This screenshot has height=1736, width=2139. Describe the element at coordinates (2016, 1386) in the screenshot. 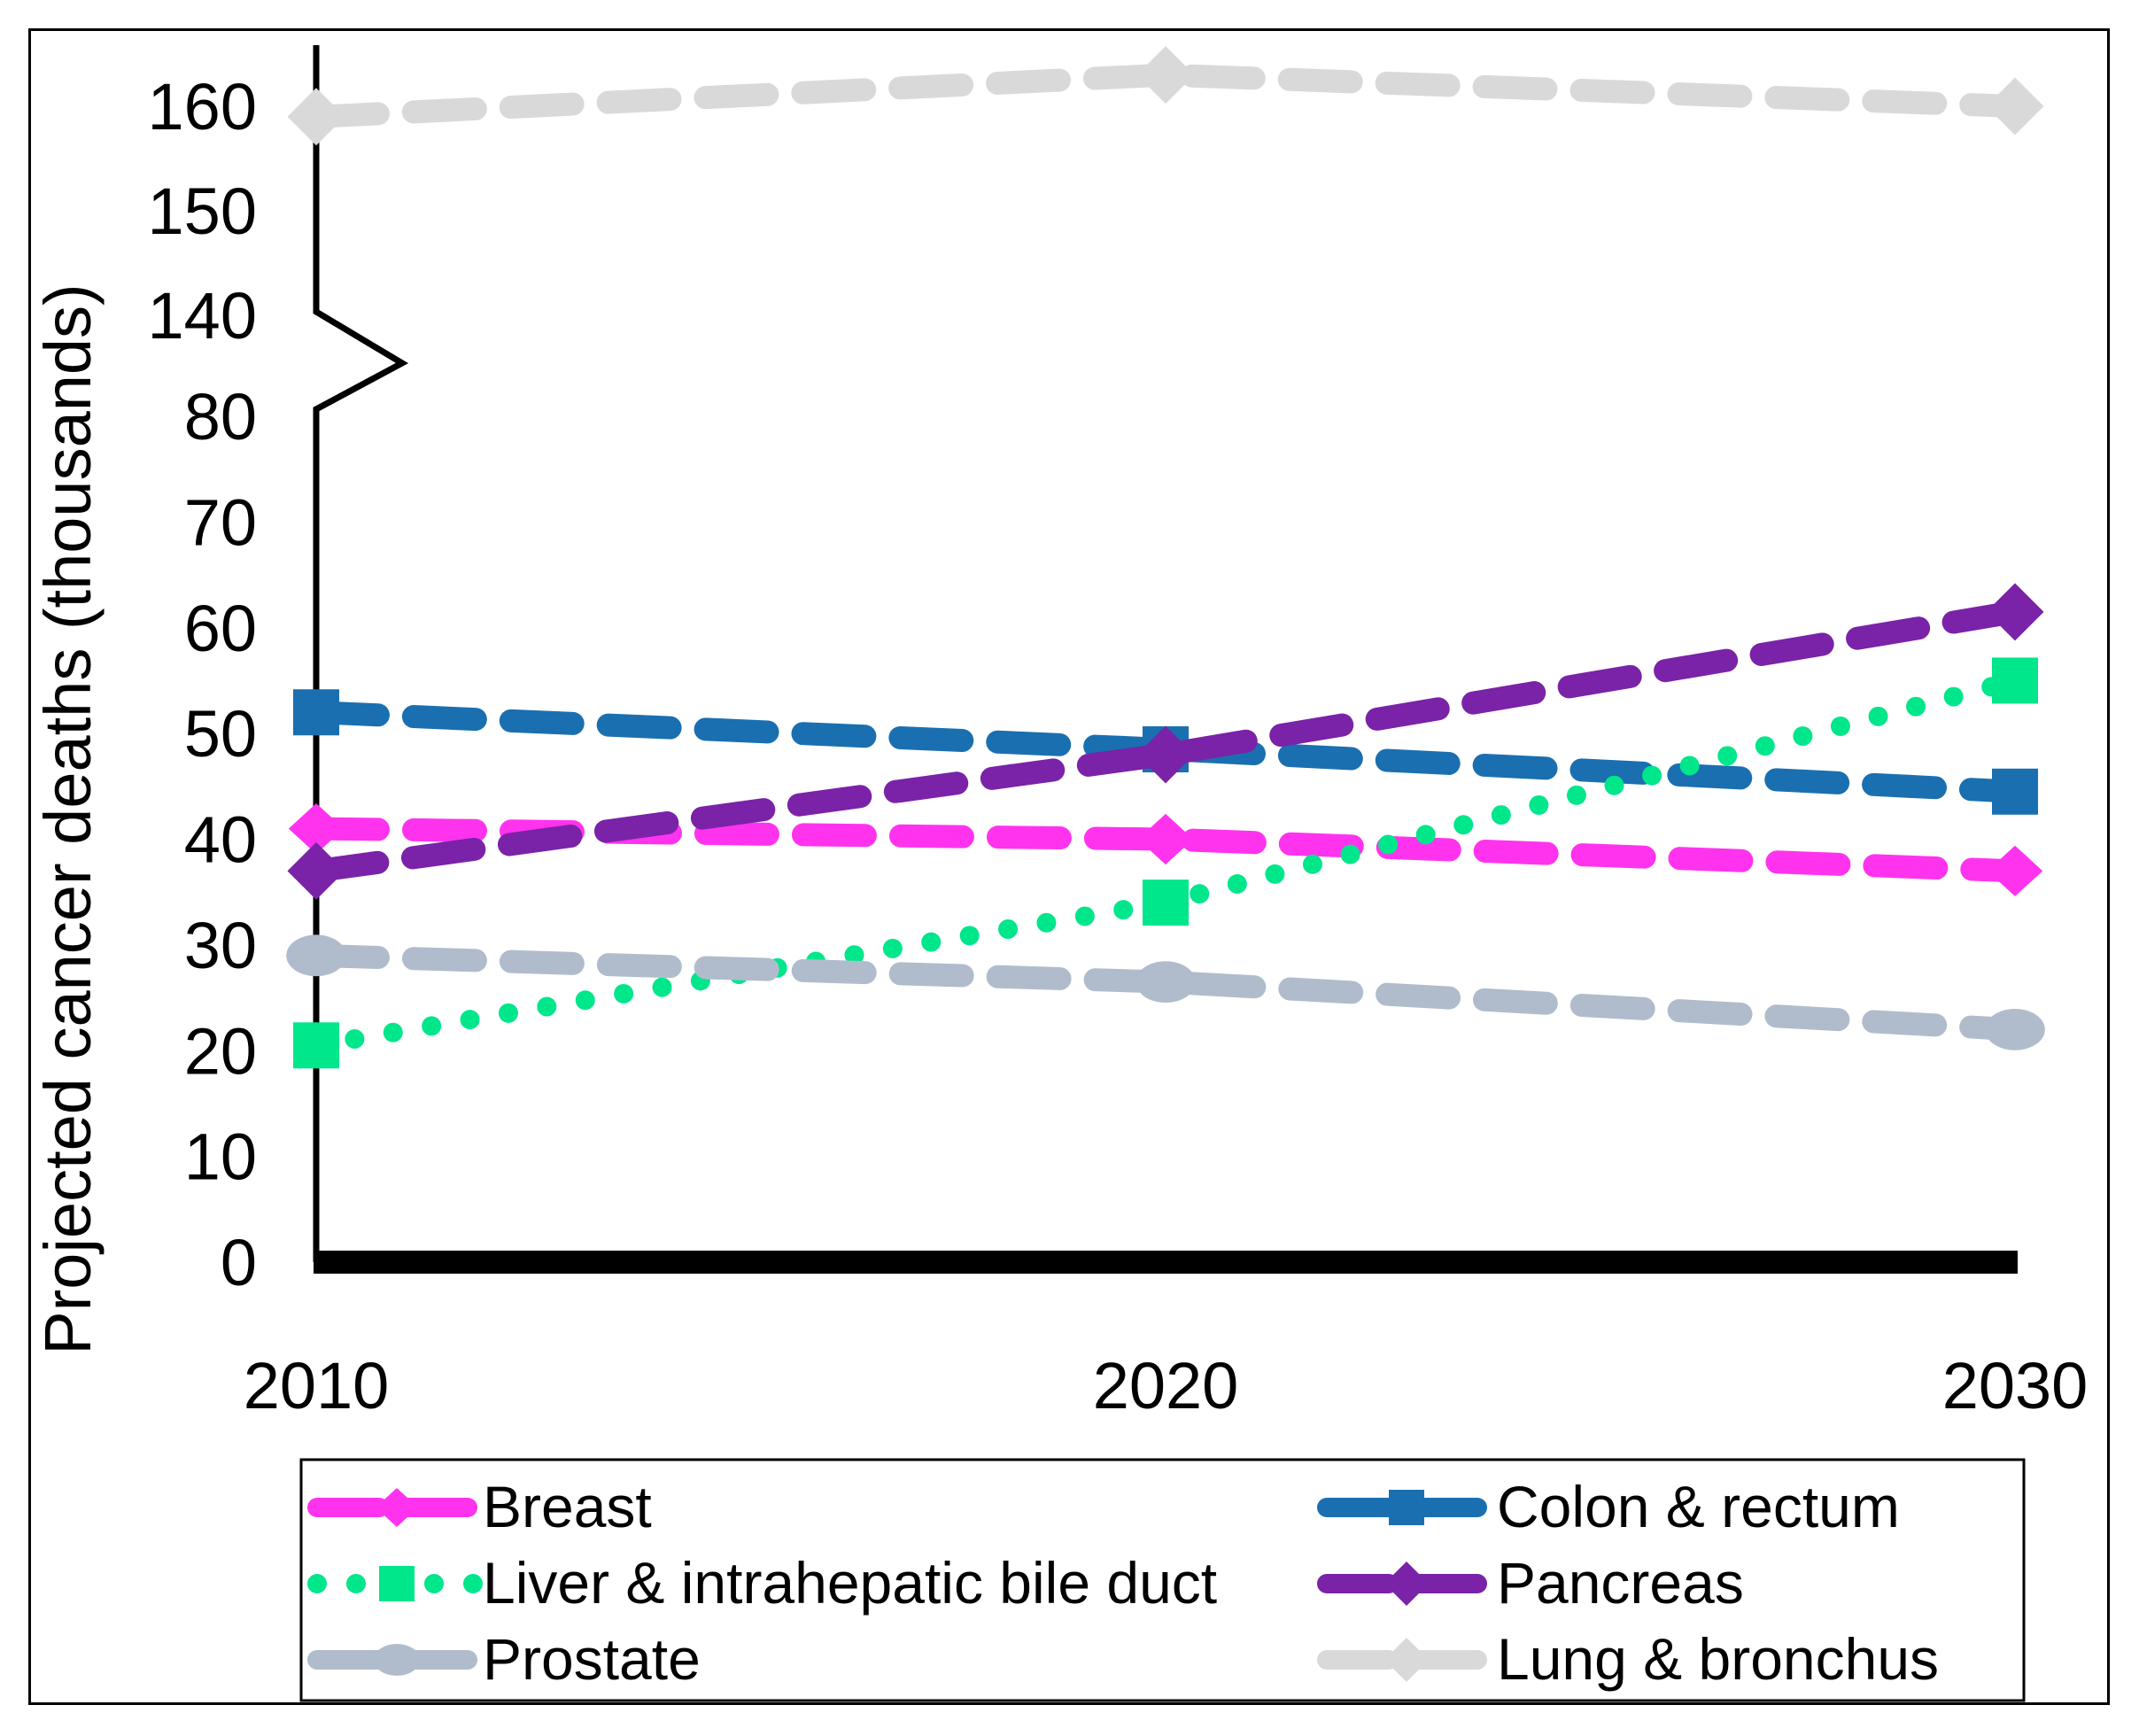

I see `x-tick-label: 2030` at that location.